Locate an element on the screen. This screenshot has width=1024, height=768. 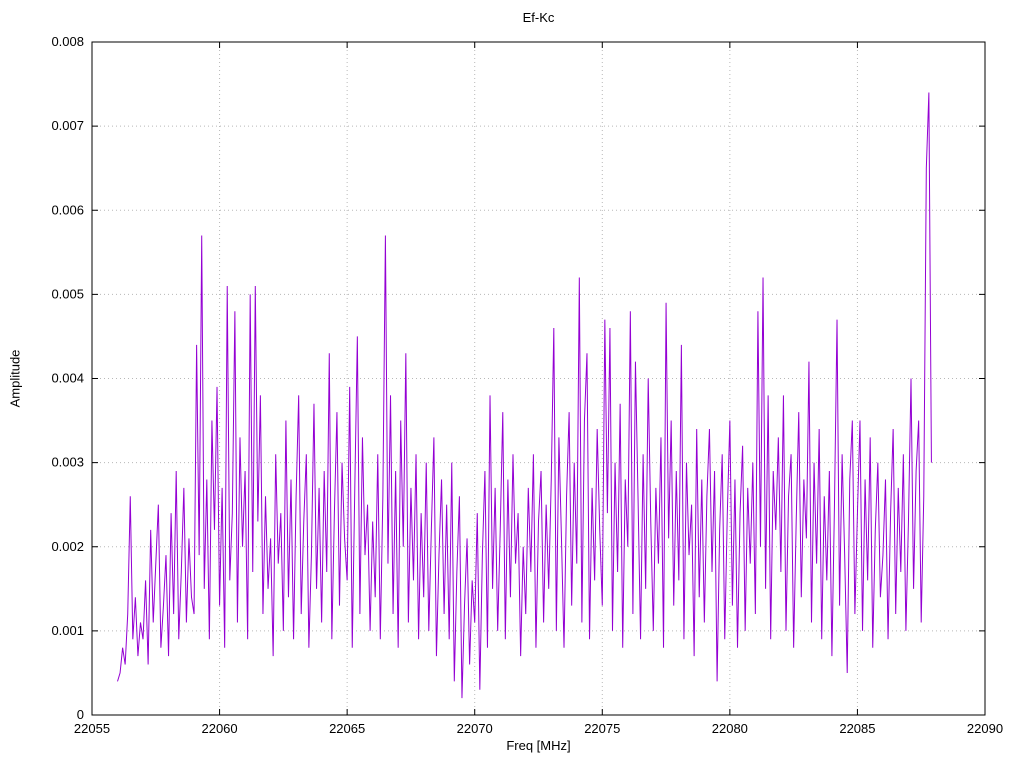
y-tick-label: 0.008 is located at coordinates (67, 41).